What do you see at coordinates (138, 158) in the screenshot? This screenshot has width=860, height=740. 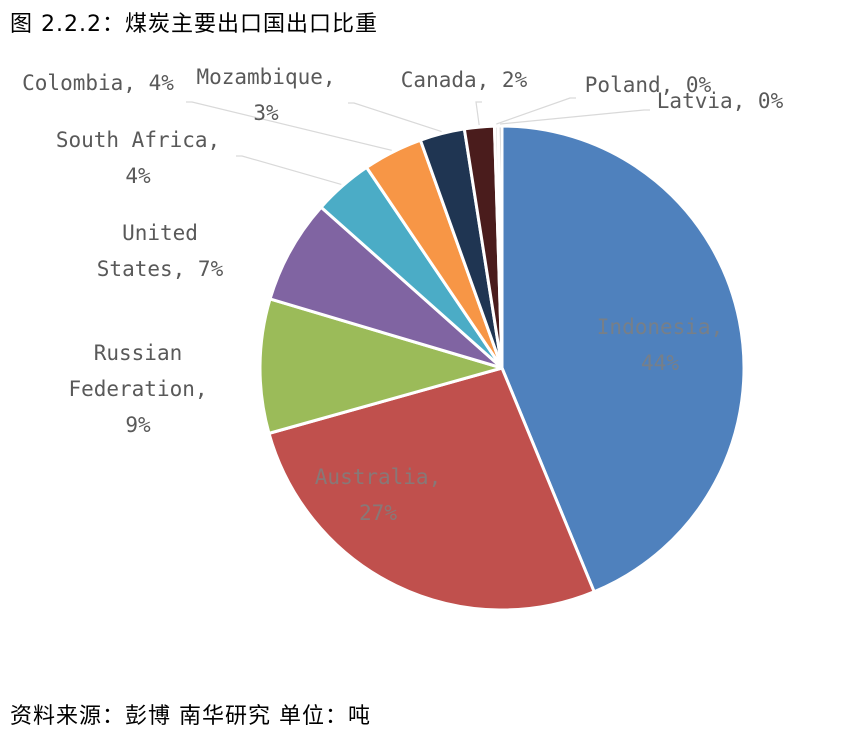 I see `data-label-south-africa: South Africa, 4%` at bounding box center [138, 158].